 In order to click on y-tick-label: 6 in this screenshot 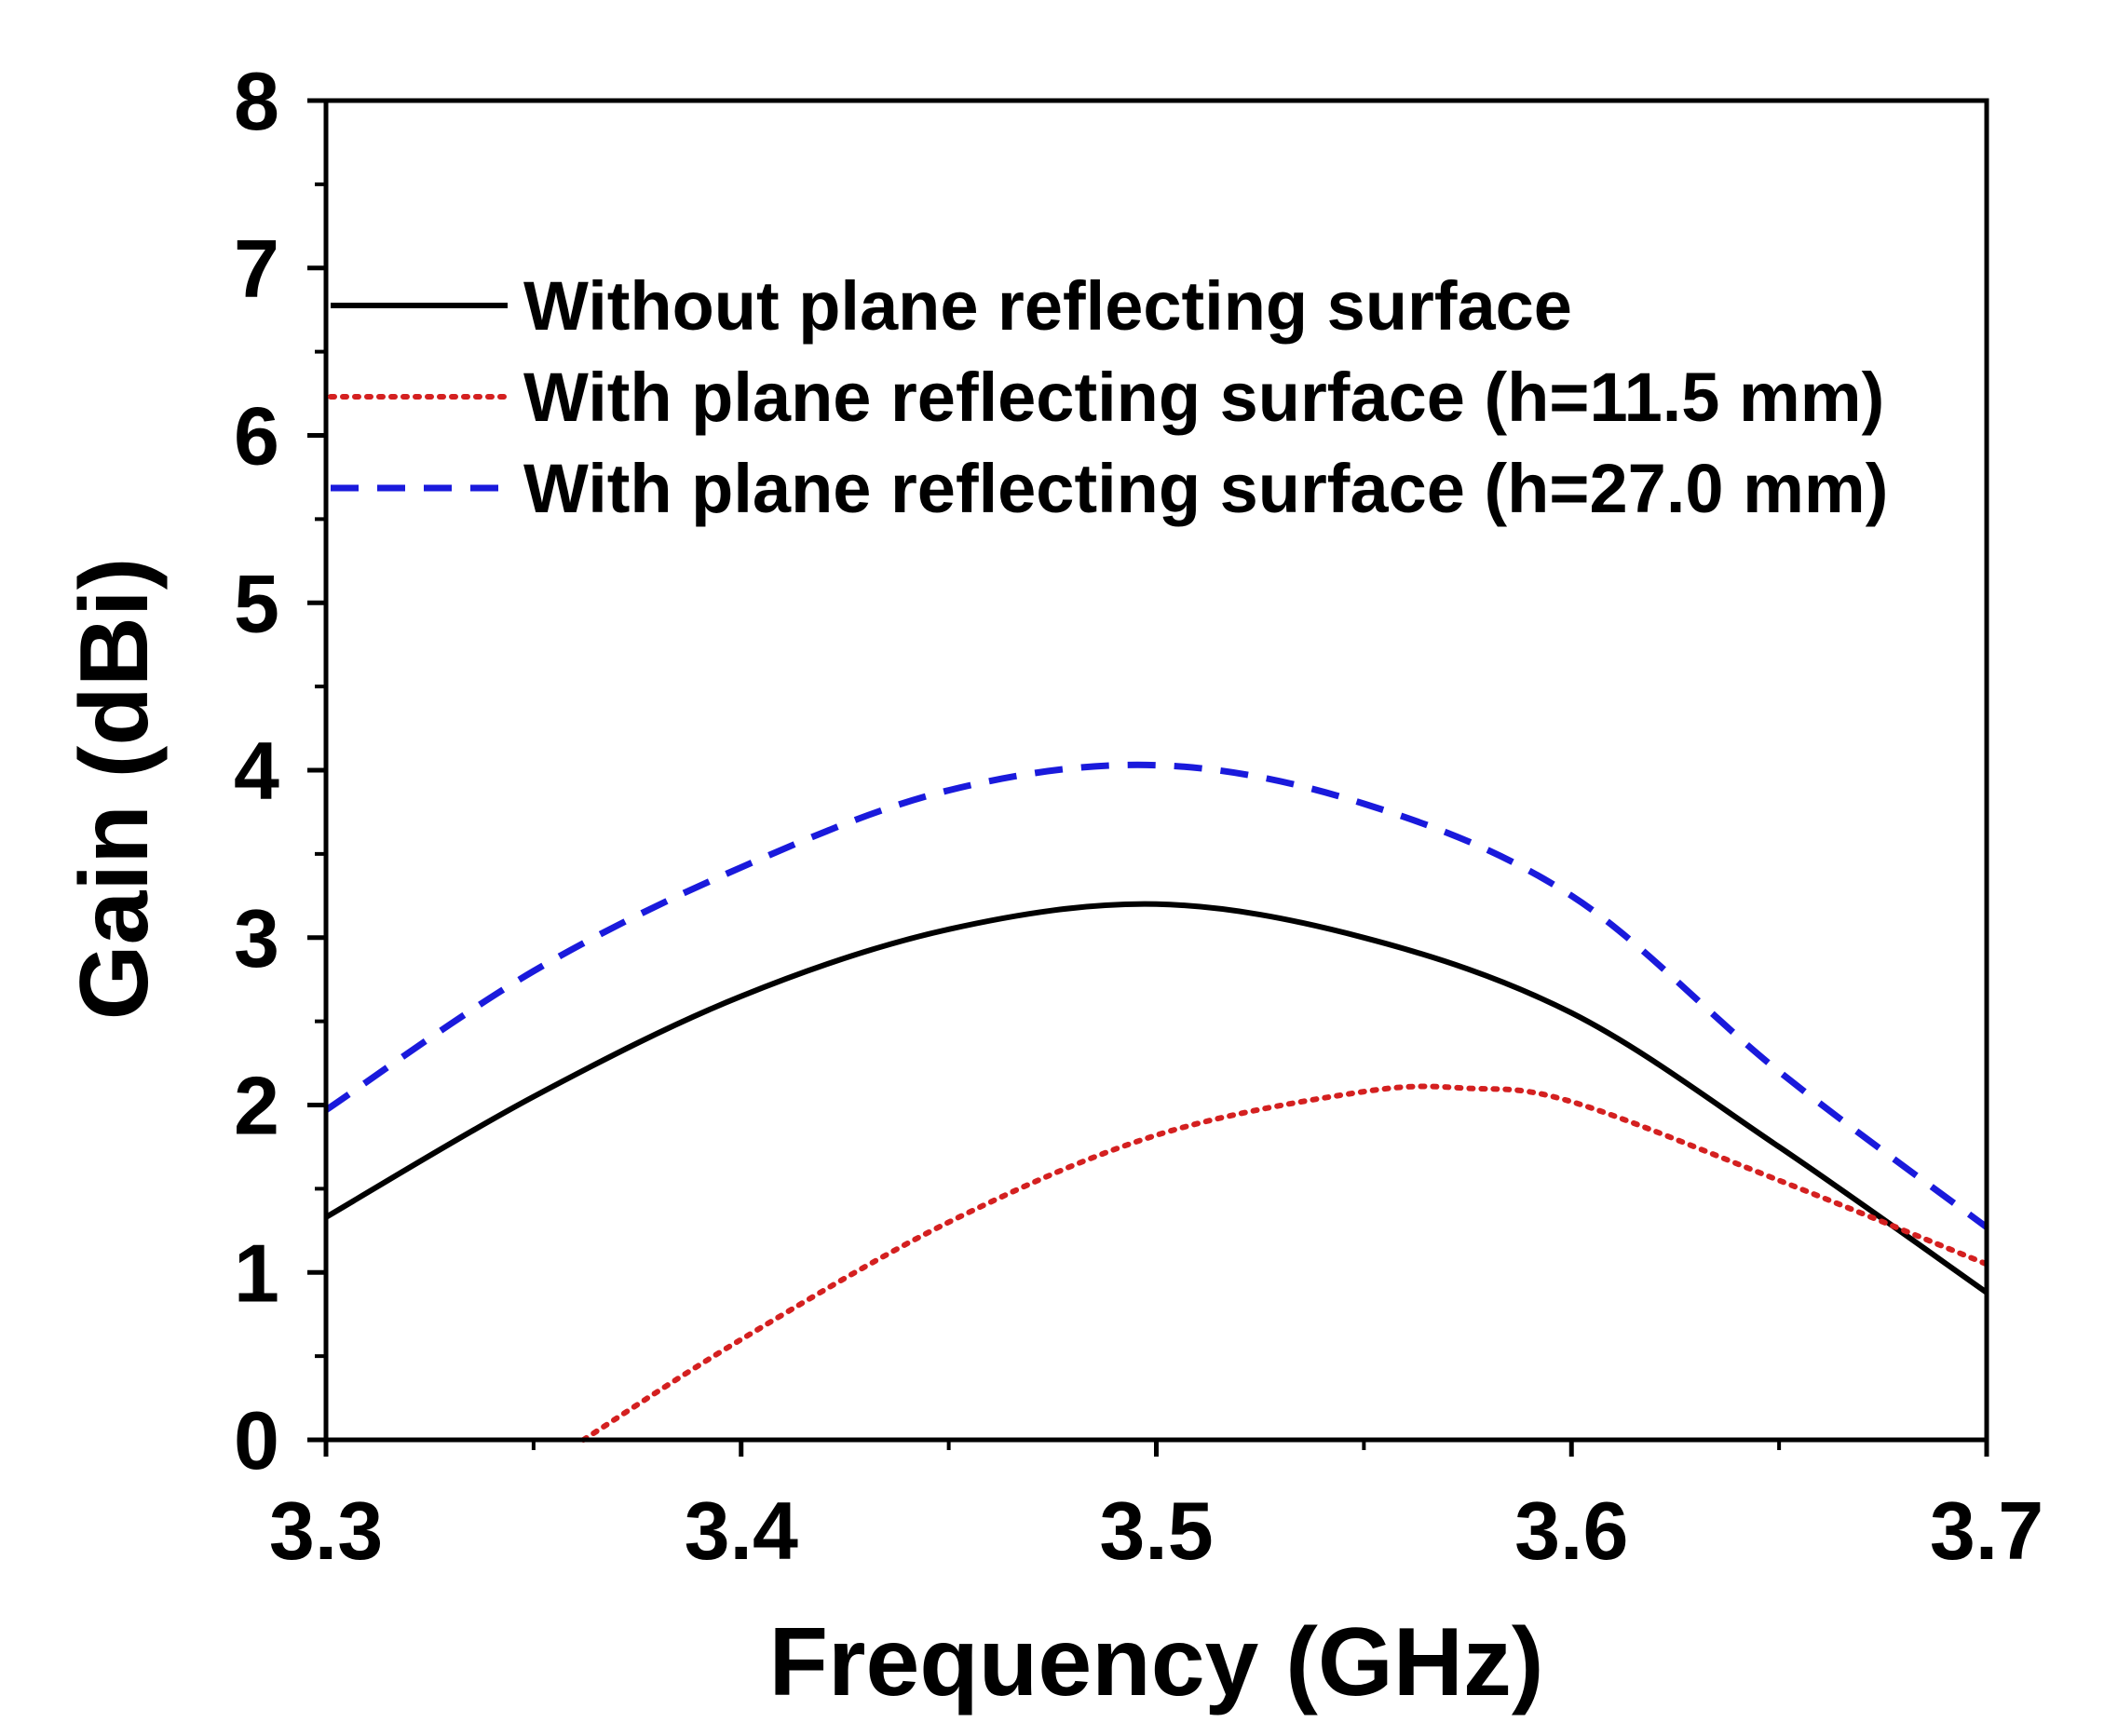, I will do `click(257, 436)`.